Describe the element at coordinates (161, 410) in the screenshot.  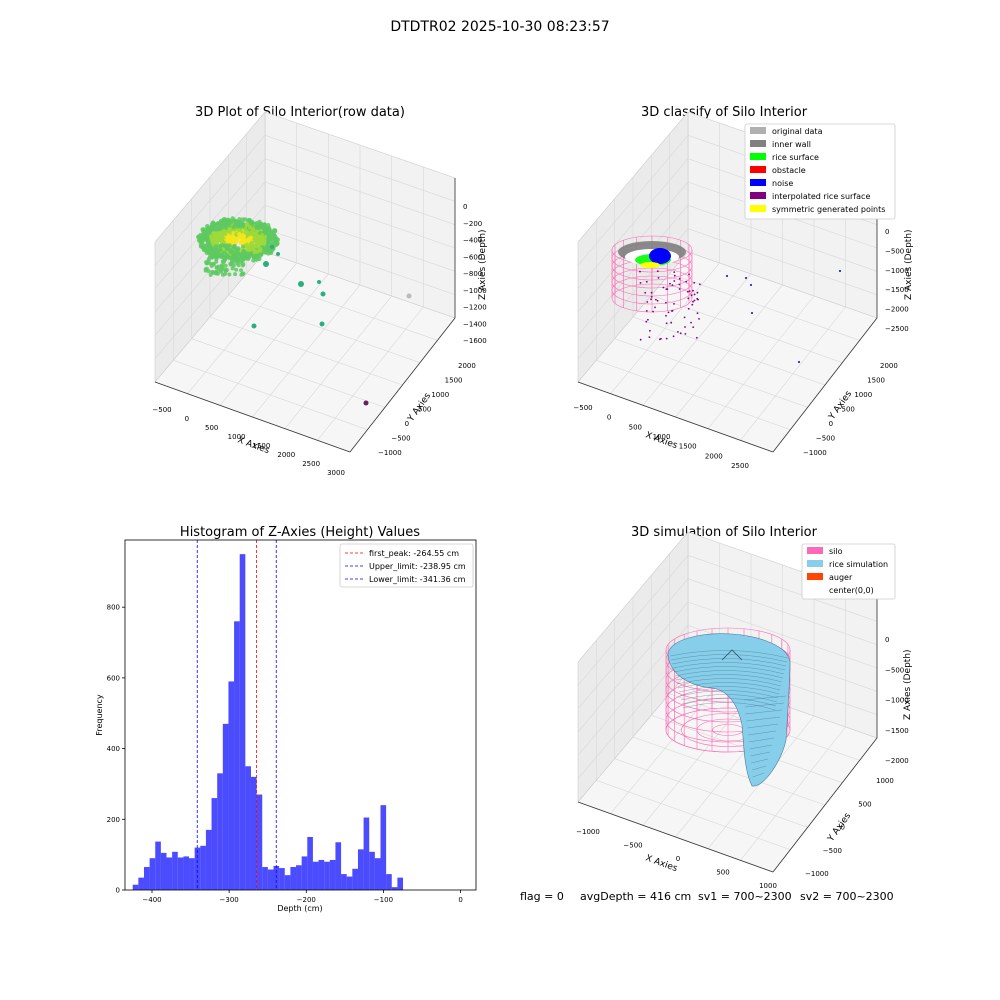
I see `x-tick-label: −500` at that location.